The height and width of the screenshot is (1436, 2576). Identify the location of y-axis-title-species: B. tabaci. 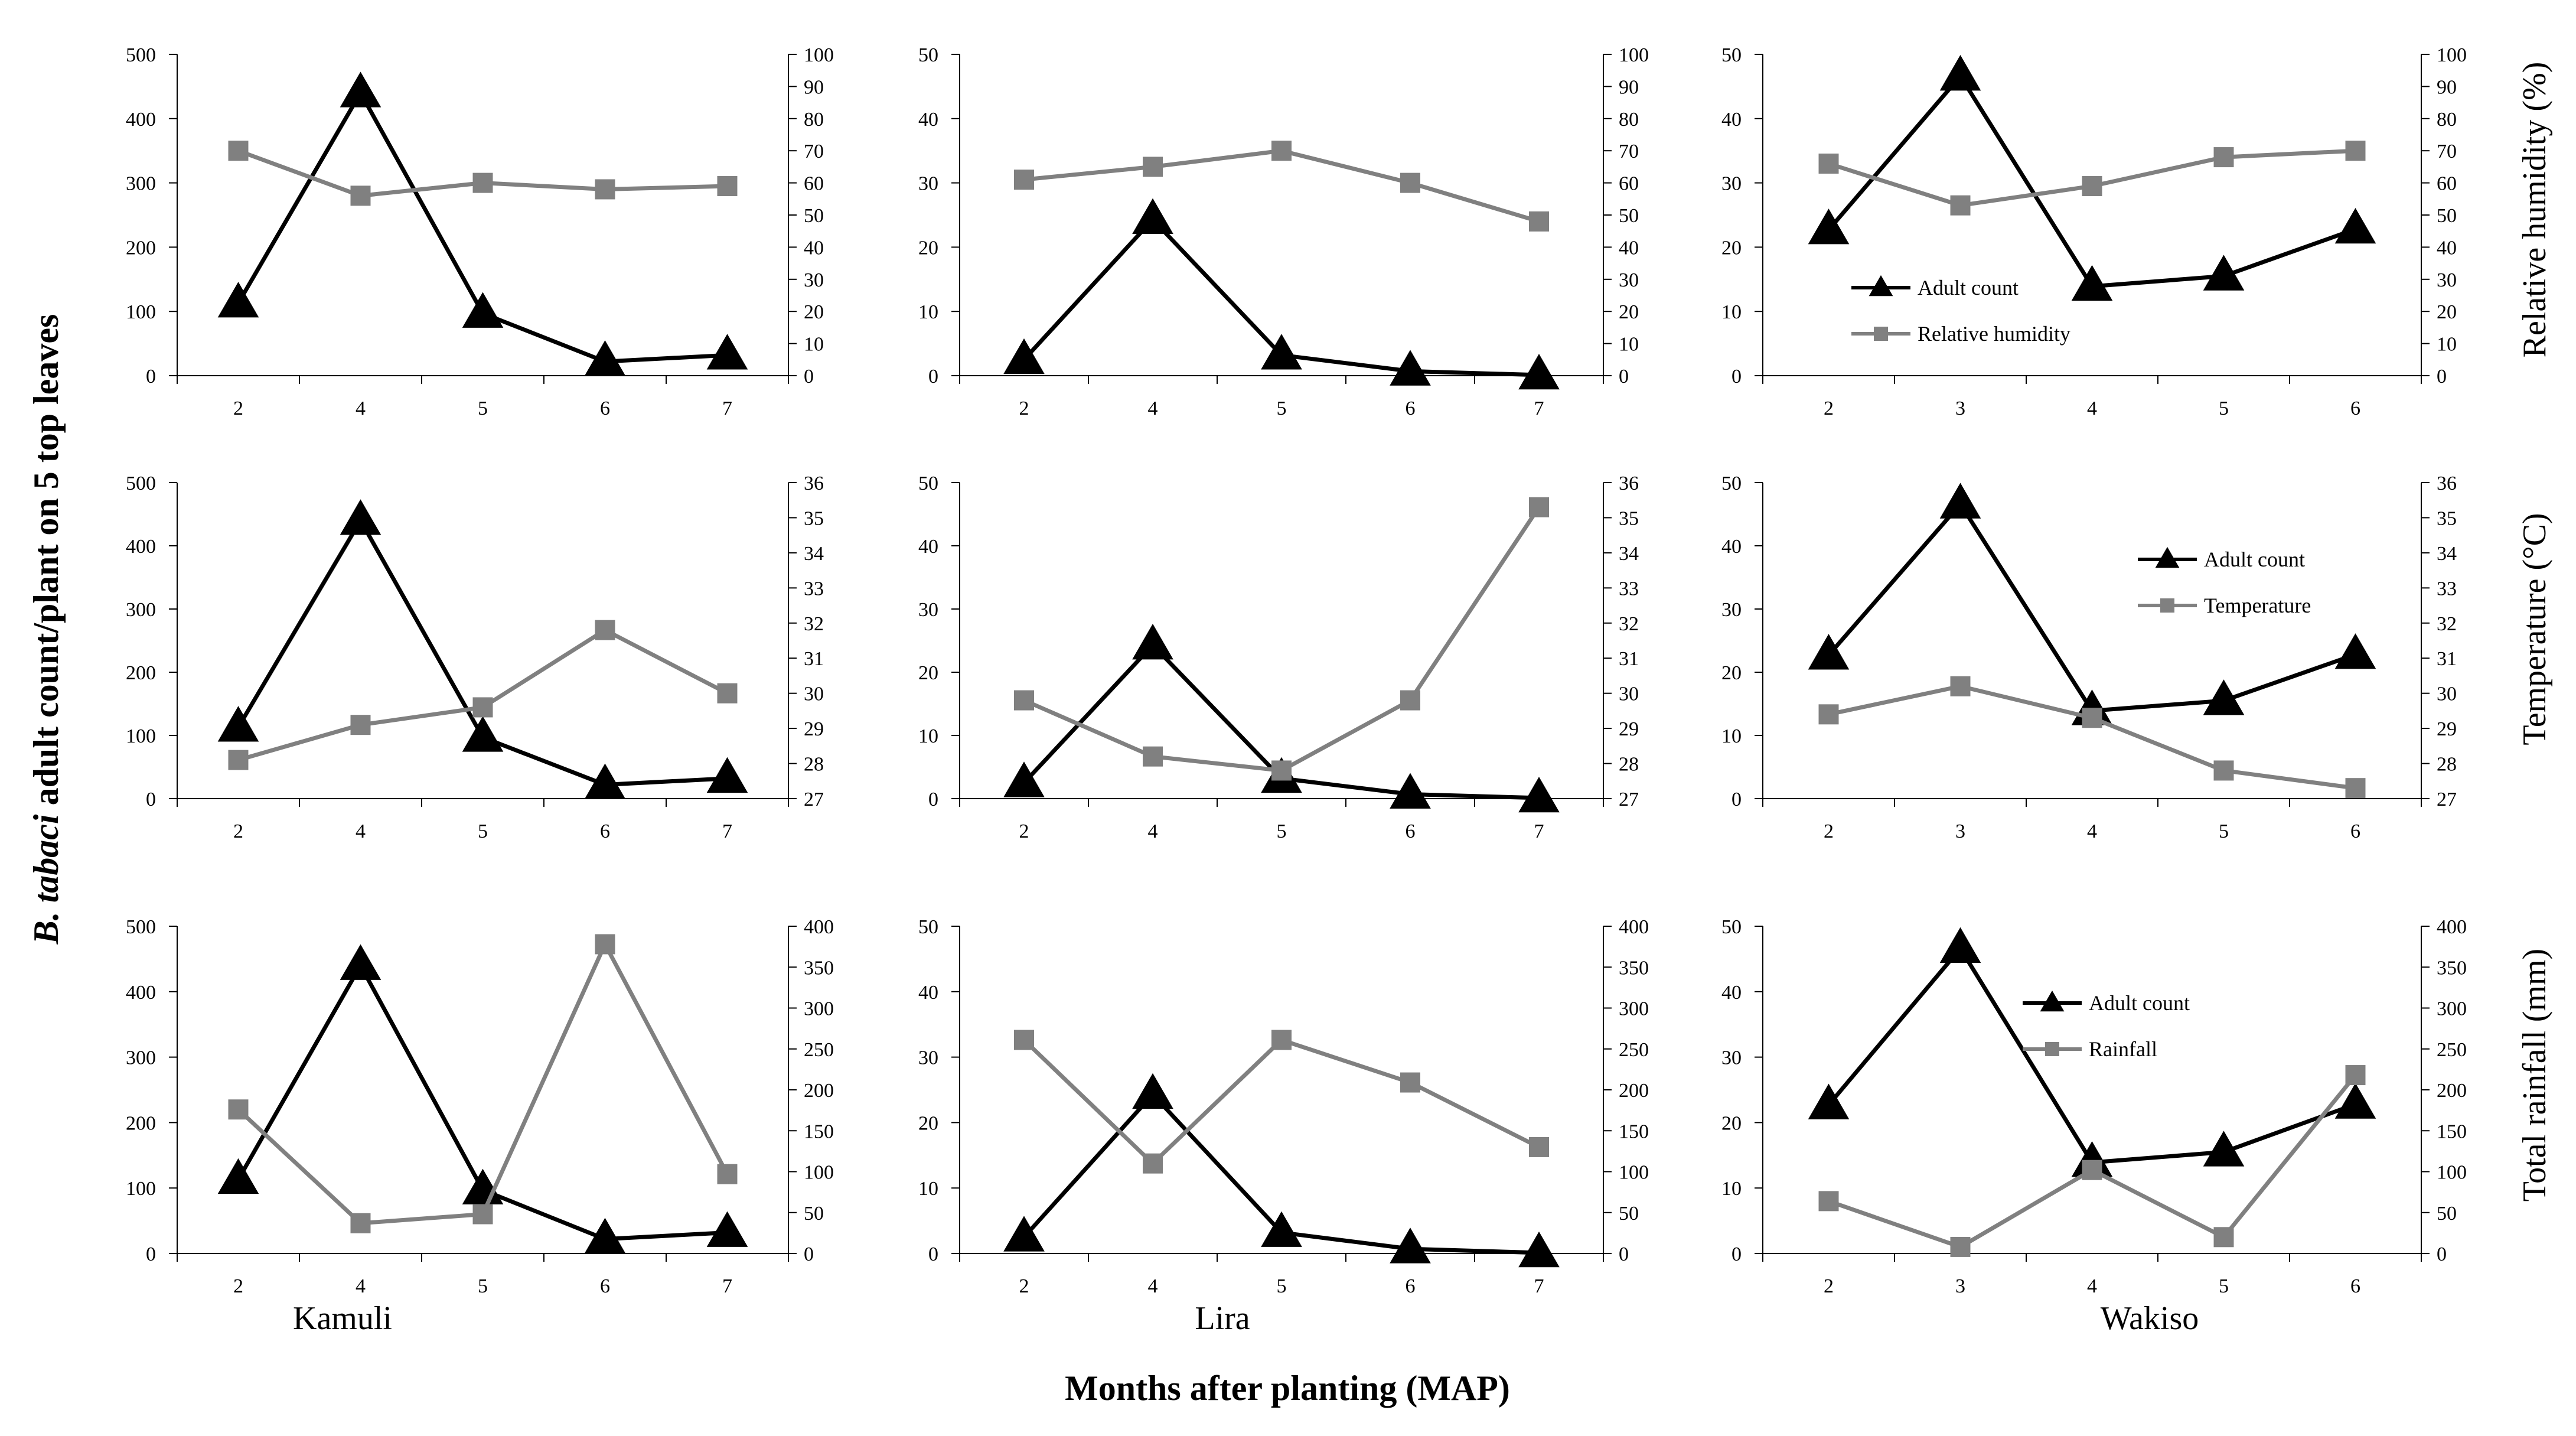
(46, 879).